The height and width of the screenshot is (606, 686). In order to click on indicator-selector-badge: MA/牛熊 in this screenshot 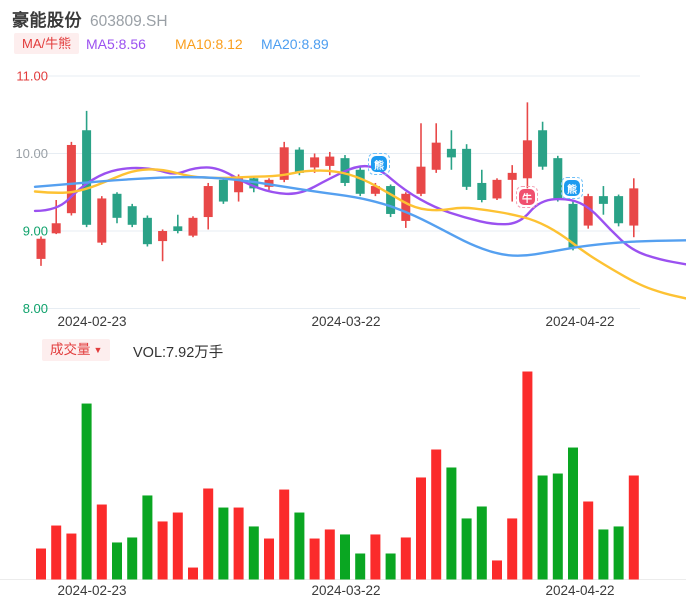, I will do `click(47, 43)`.